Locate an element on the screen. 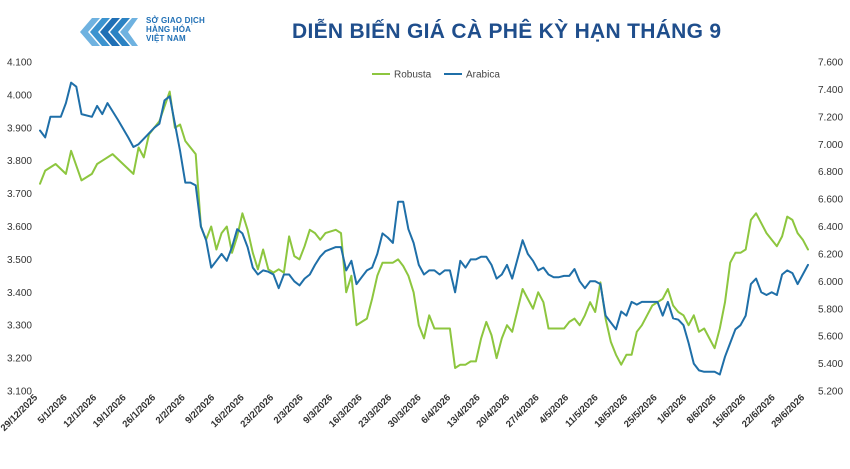 The height and width of the screenshot is (469, 850). chart-legend: Robusta Arabica is located at coordinates (436, 75).